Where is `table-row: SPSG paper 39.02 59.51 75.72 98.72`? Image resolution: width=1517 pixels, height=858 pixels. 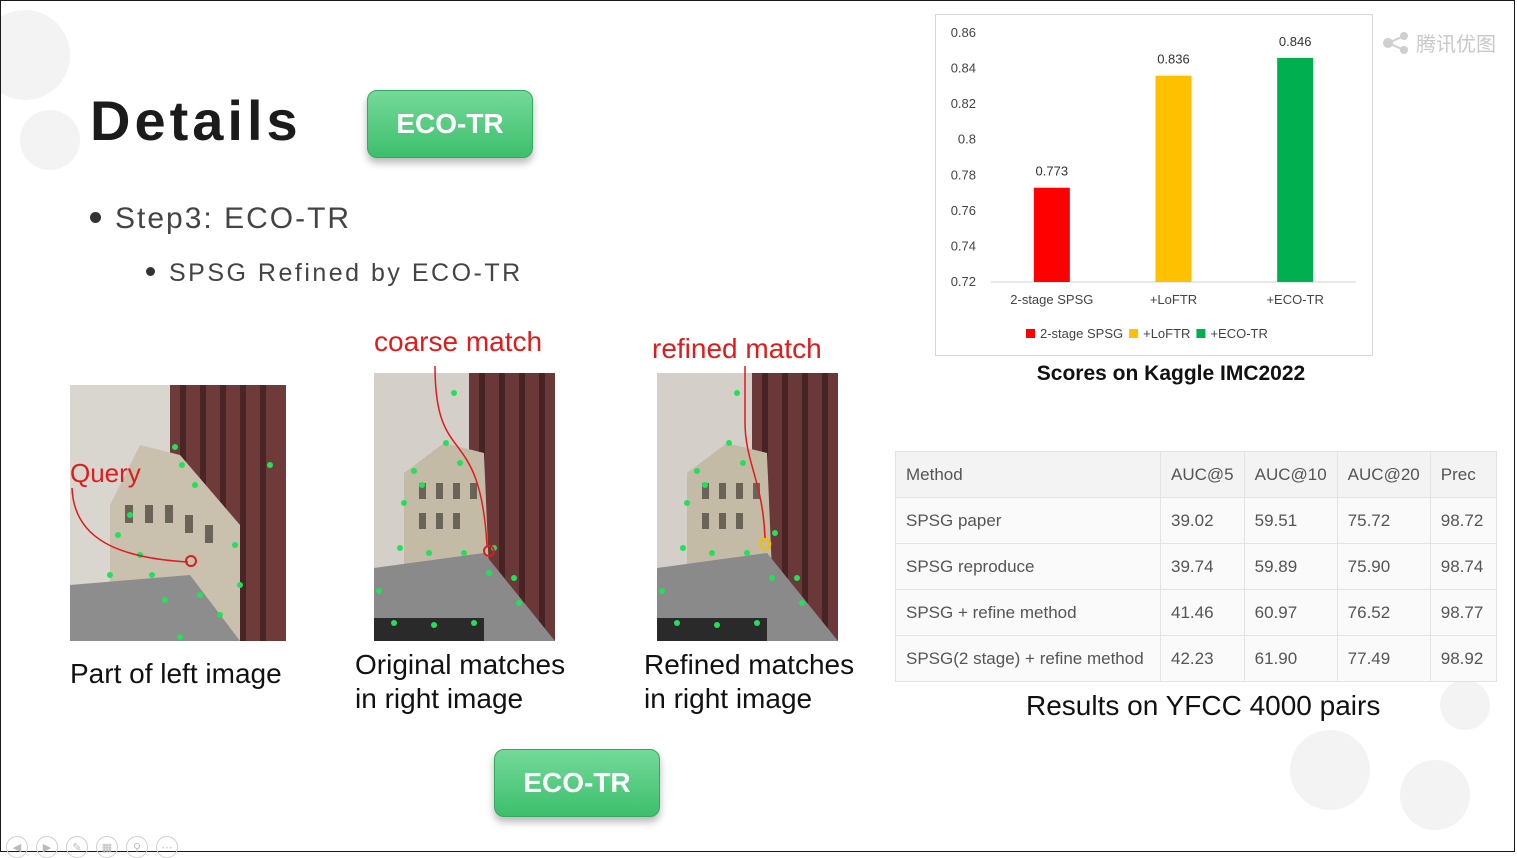 table-row: SPSG paper 39.02 59.51 75.72 98.72 is located at coordinates (1196, 520).